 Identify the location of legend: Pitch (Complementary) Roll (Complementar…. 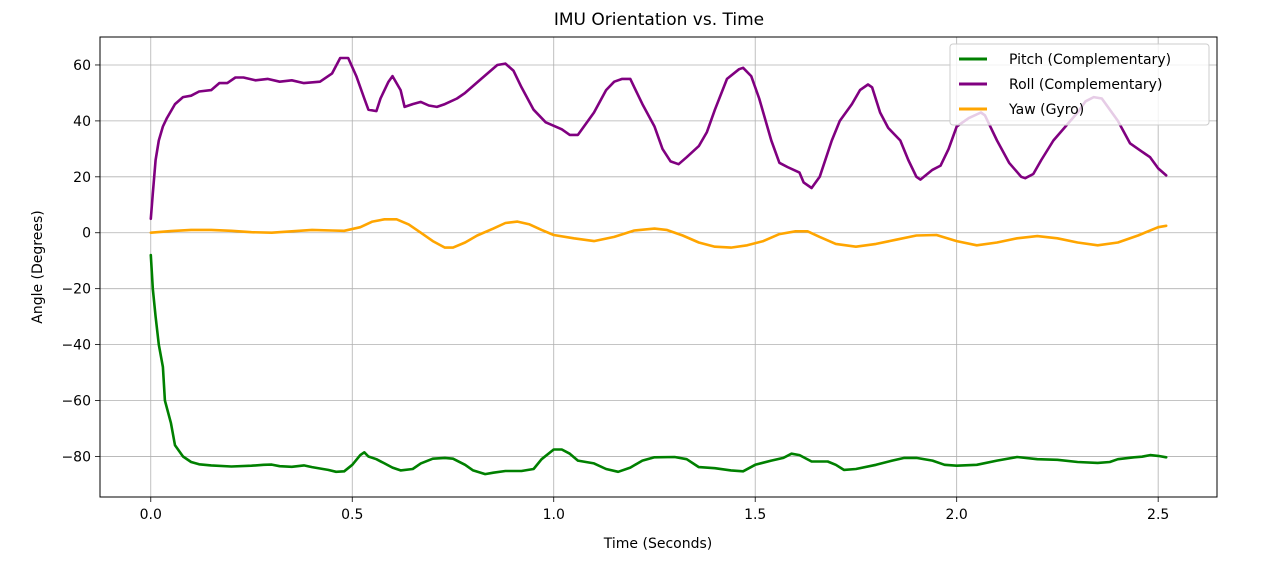
(1079, 84).